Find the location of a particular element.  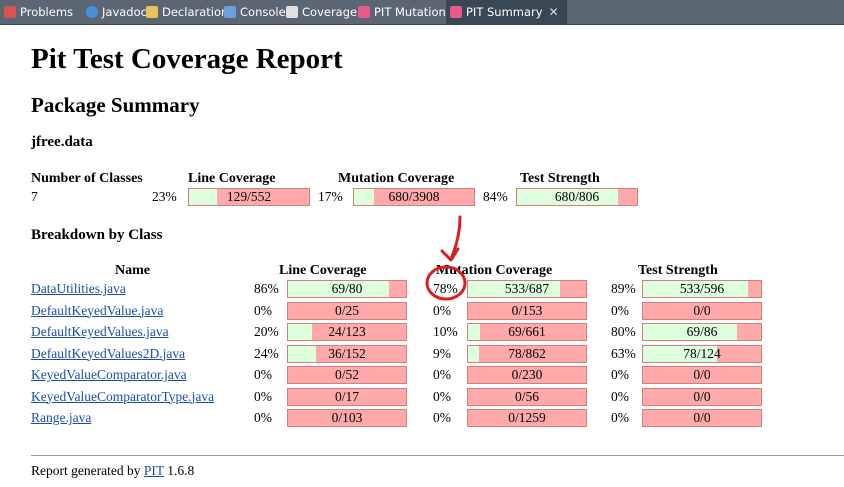

line-coverage-bar: 0/52 is located at coordinates (347, 375).